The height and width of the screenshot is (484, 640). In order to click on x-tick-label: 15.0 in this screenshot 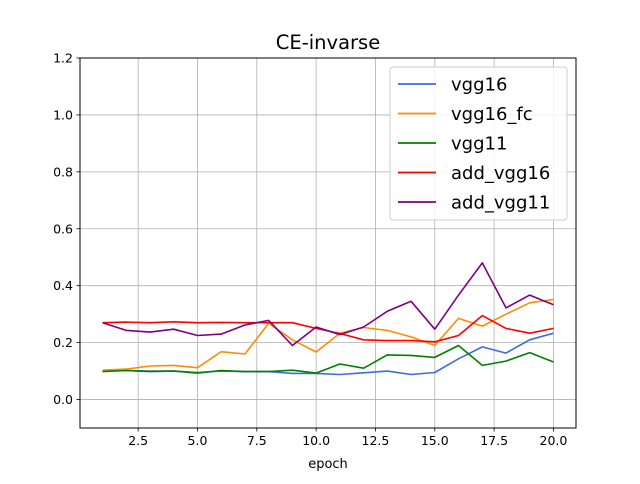, I will do `click(435, 440)`.